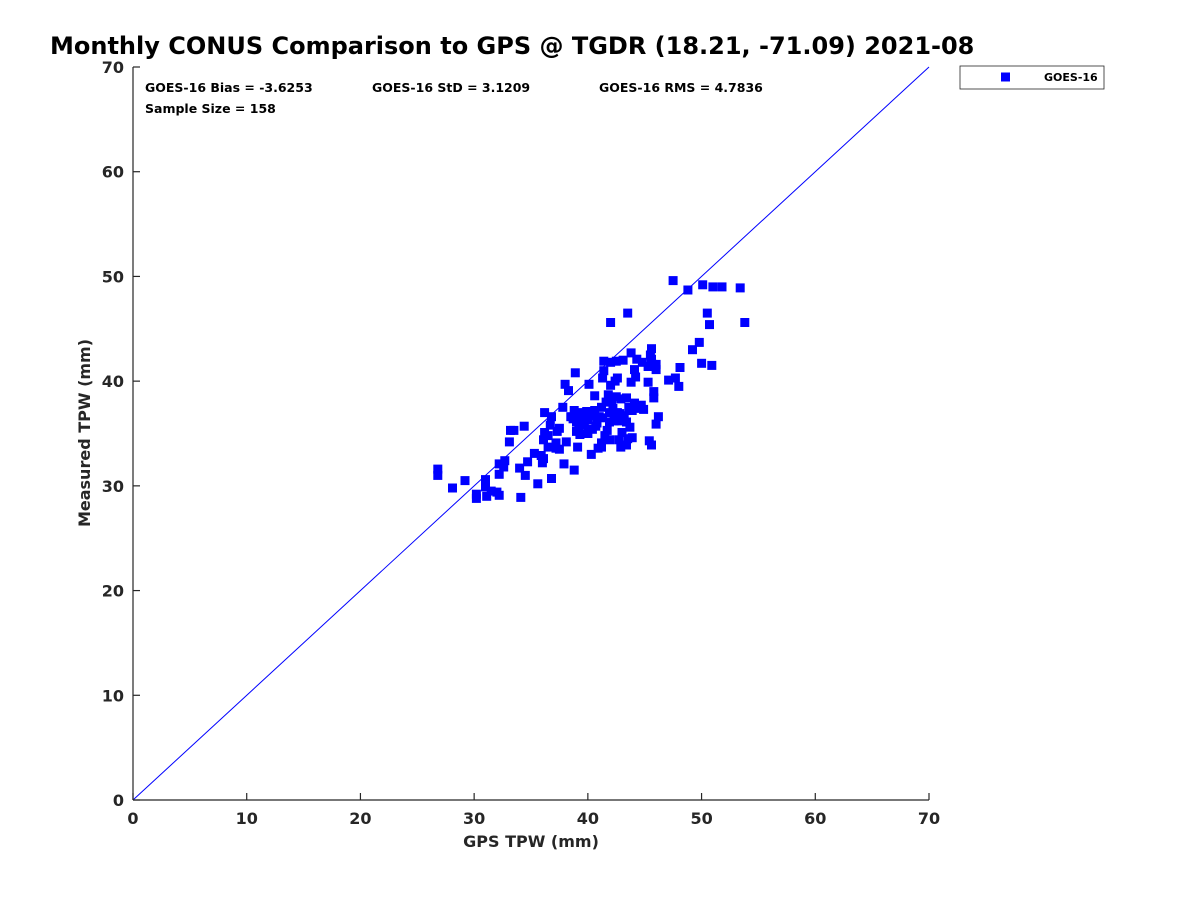 This screenshot has height=900, width=1200. I want to click on y-tick-label-5: 50, so click(113, 276).